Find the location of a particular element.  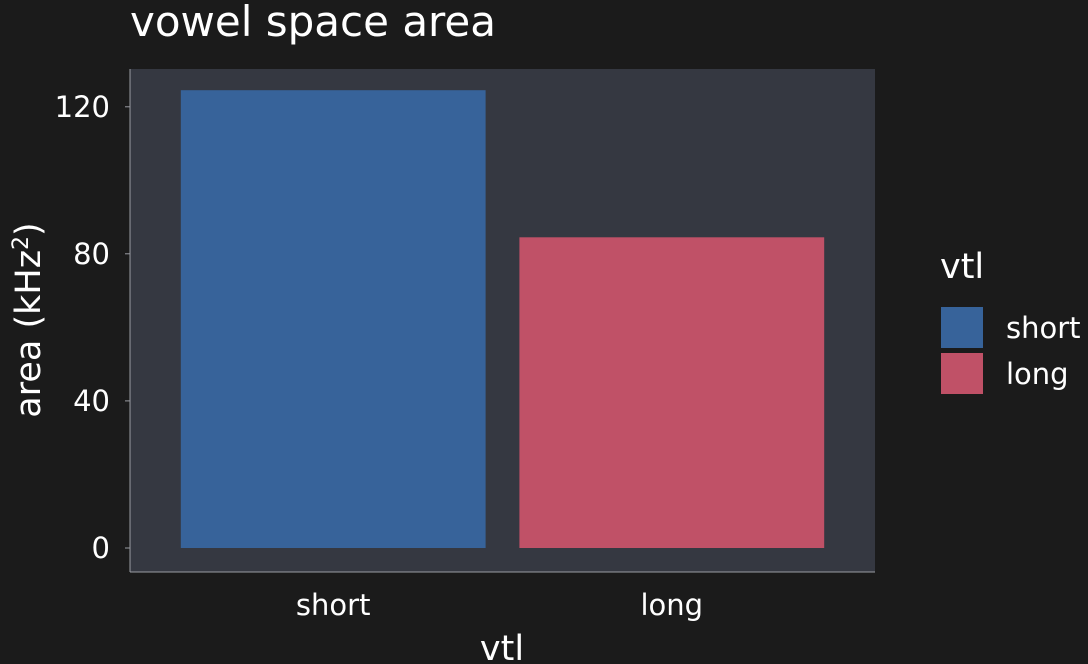

y-axis-title-superscript: 2 is located at coordinates (21, 243).